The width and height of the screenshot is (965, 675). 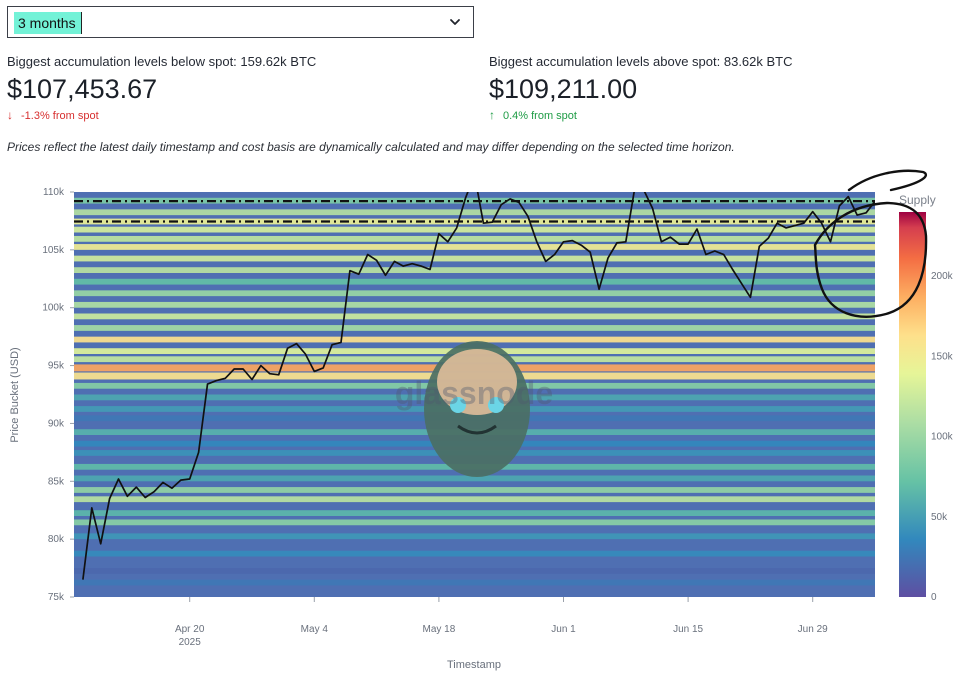 I want to click on y-axis-title: Price Bucket (USD), so click(x=15, y=394).